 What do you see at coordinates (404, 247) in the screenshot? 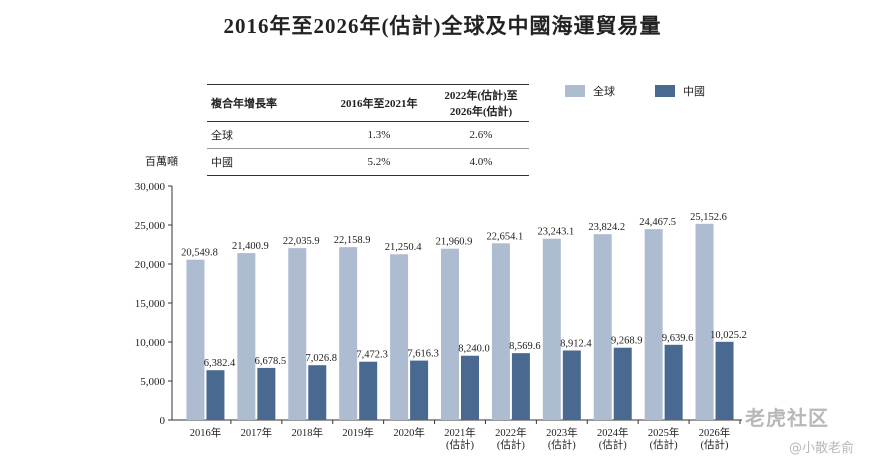
I see `data-label-global: 21,250.4` at bounding box center [404, 247].